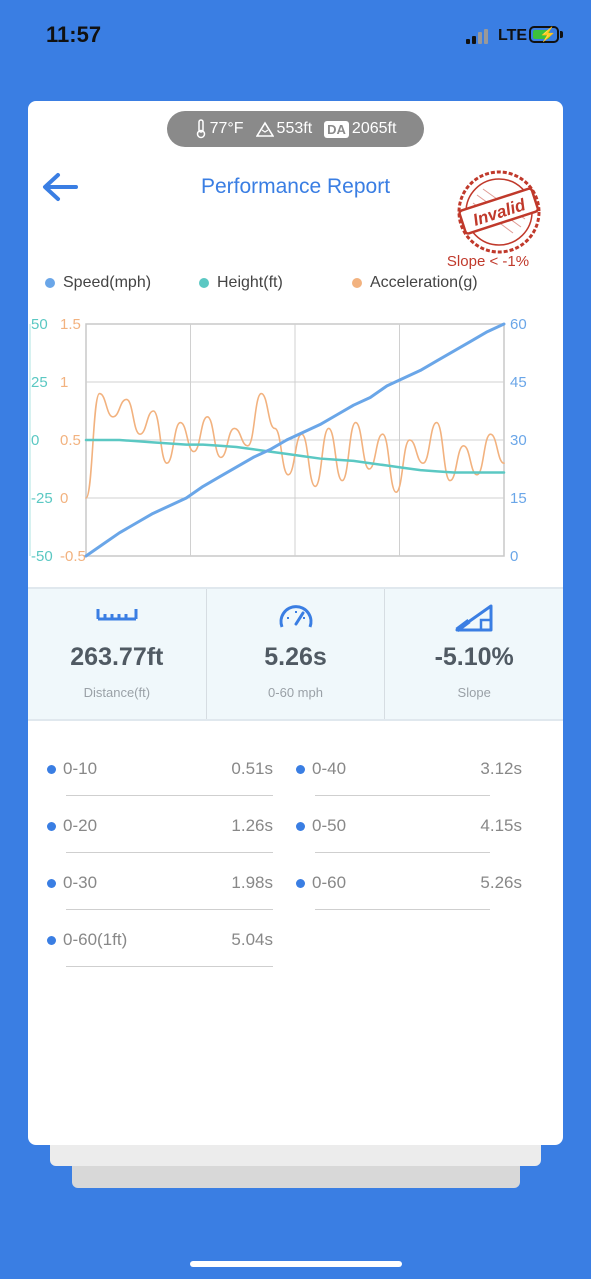 This screenshot has width=591, height=1279. What do you see at coordinates (73, 556) in the screenshot?
I see `accel-tick-label: -0.5` at bounding box center [73, 556].